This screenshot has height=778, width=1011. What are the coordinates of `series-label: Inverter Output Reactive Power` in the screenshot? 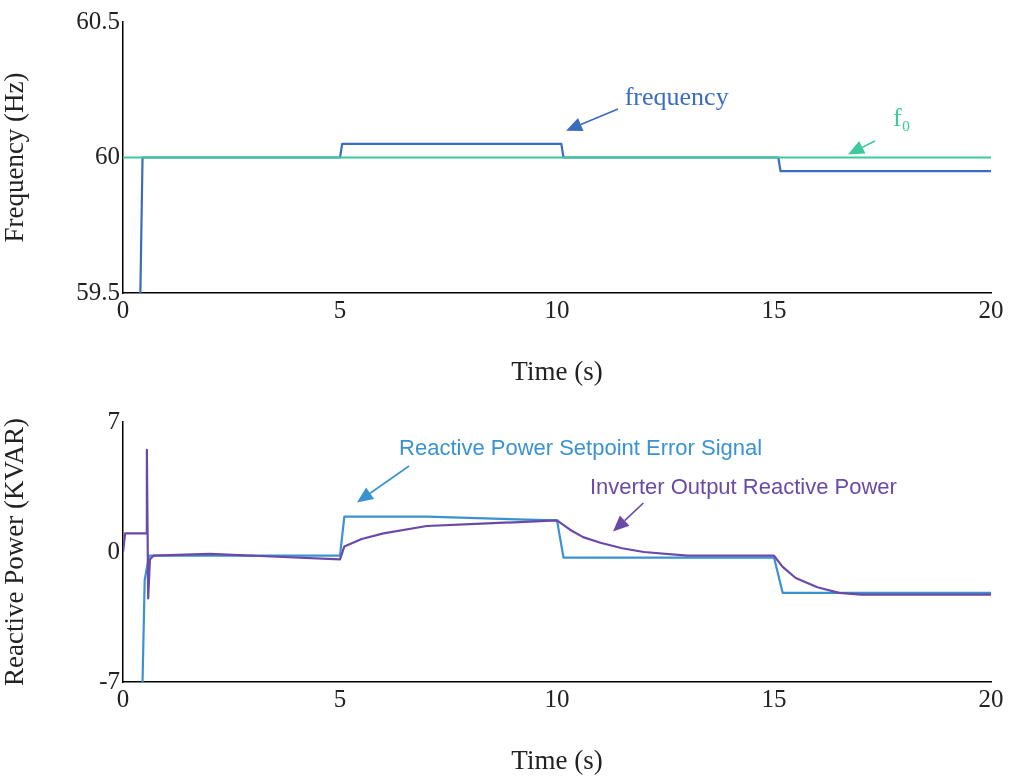 It's located at (743, 487).